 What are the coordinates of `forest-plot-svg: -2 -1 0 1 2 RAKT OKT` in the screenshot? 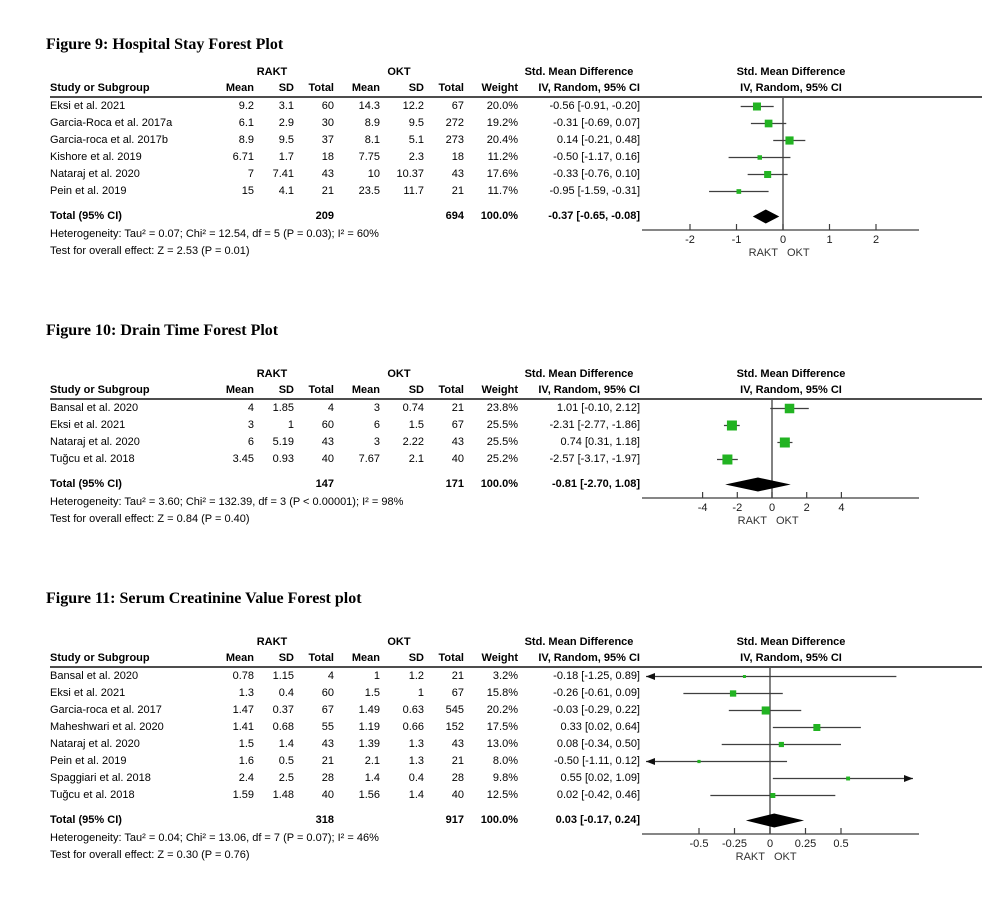 It's located at (780, 178).